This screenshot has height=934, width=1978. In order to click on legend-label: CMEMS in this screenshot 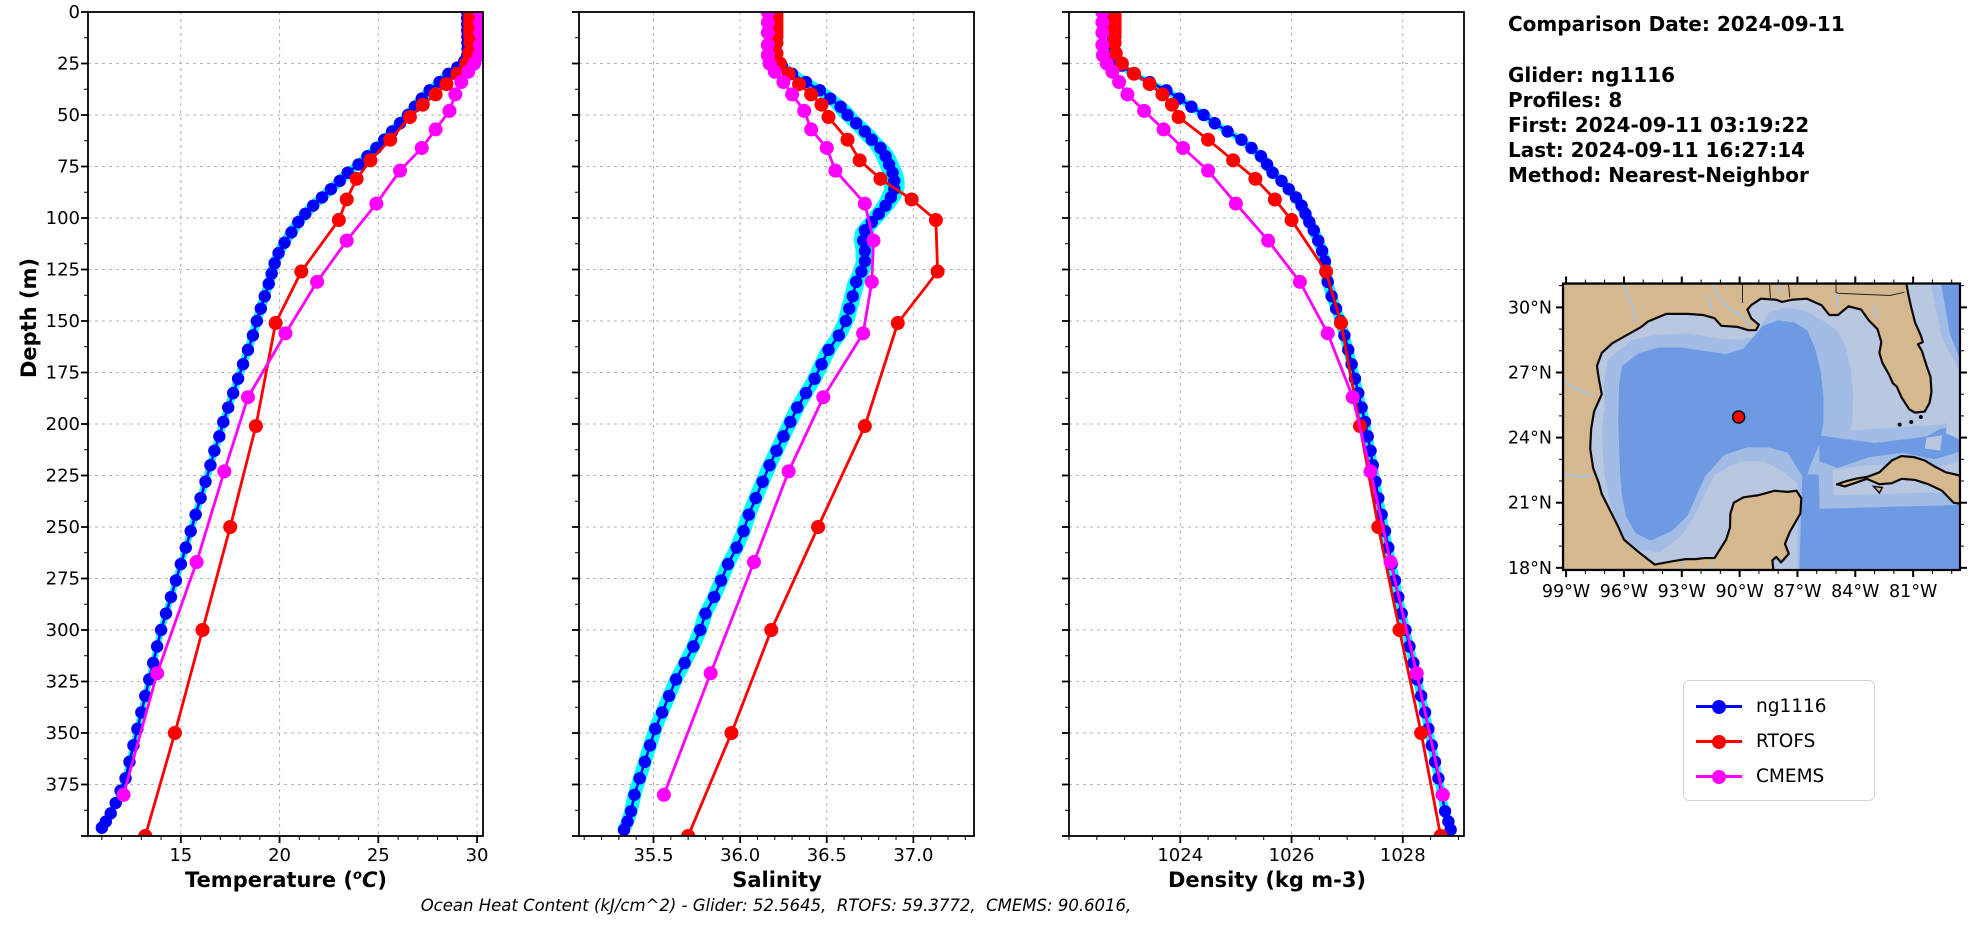, I will do `click(1790, 776)`.